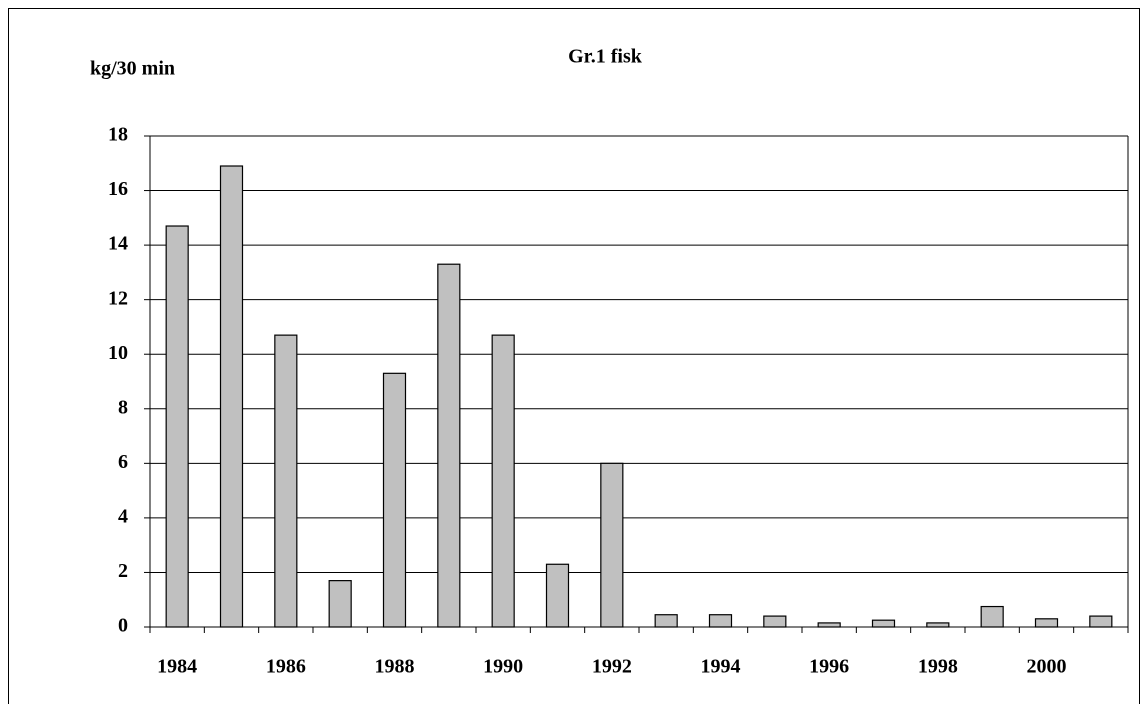  Describe the element at coordinates (123, 626) in the screenshot. I see `y-tick-label: 0` at that location.